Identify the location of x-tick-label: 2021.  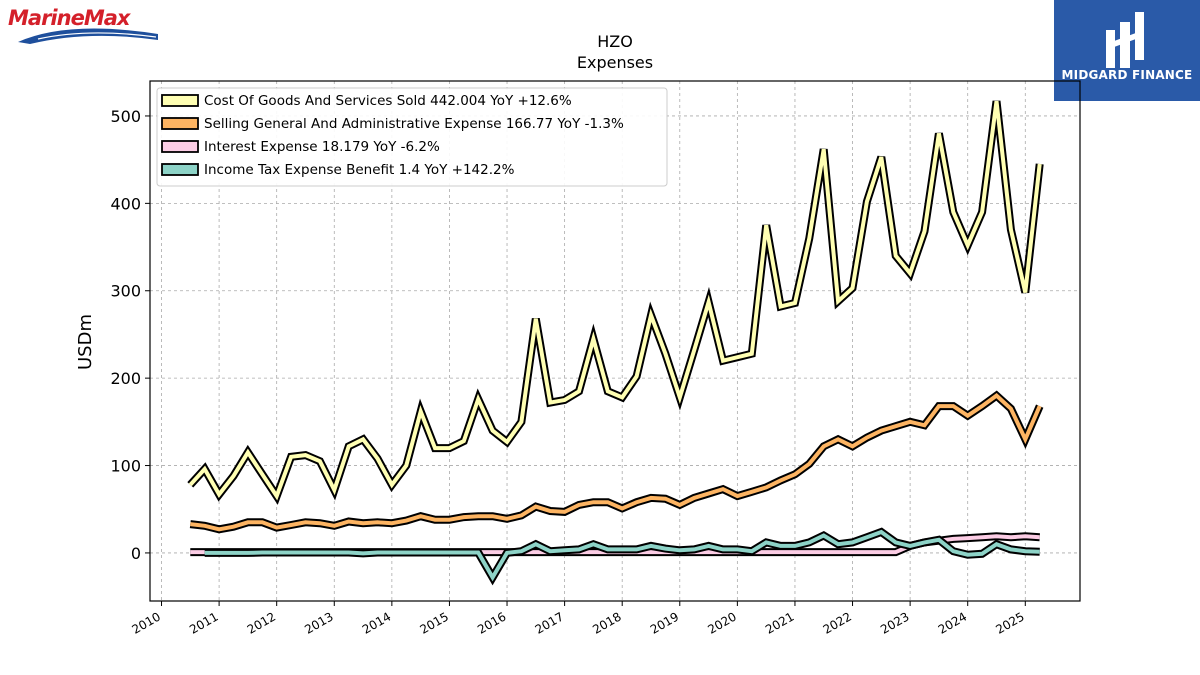
(779, 622).